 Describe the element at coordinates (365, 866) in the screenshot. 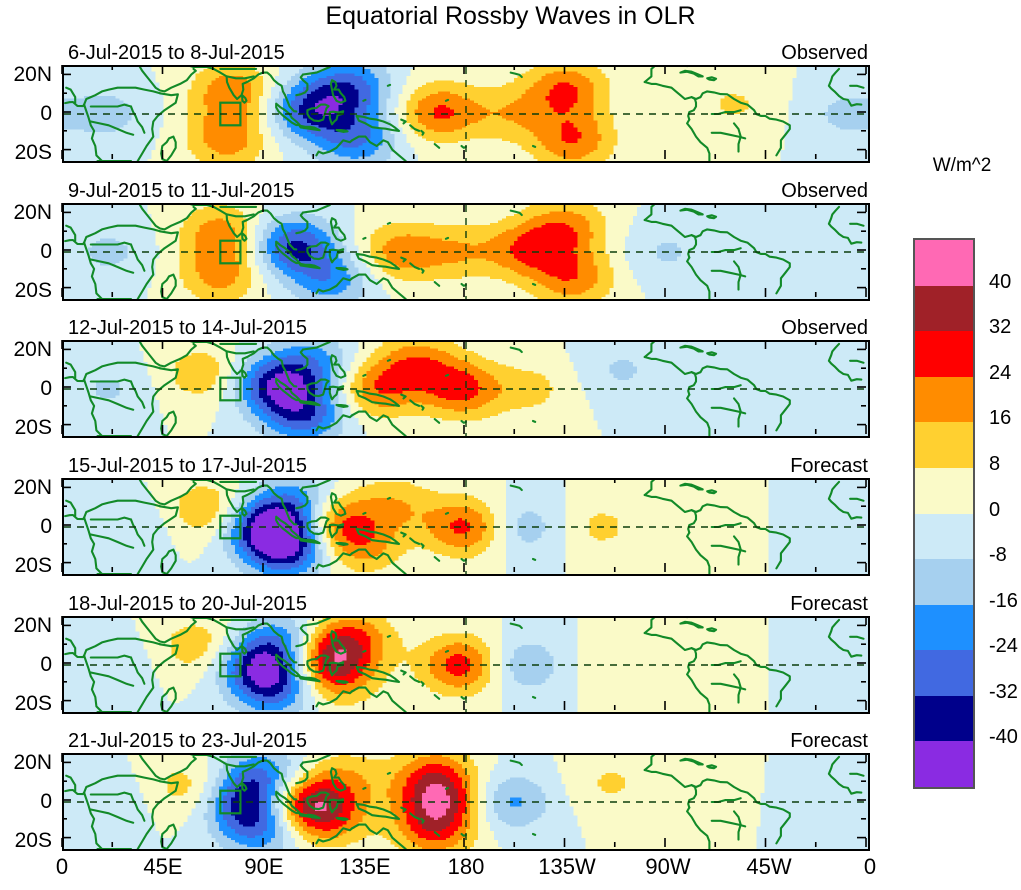

I see `x-axis-label-3: 135E` at that location.